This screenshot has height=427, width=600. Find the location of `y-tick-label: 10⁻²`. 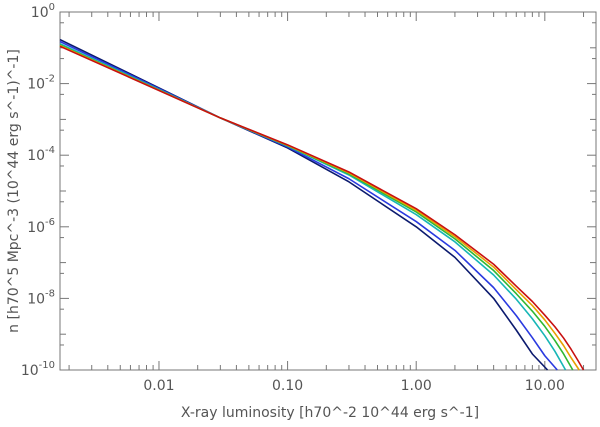

y-tick-label: 10⁻² is located at coordinates (41, 83).